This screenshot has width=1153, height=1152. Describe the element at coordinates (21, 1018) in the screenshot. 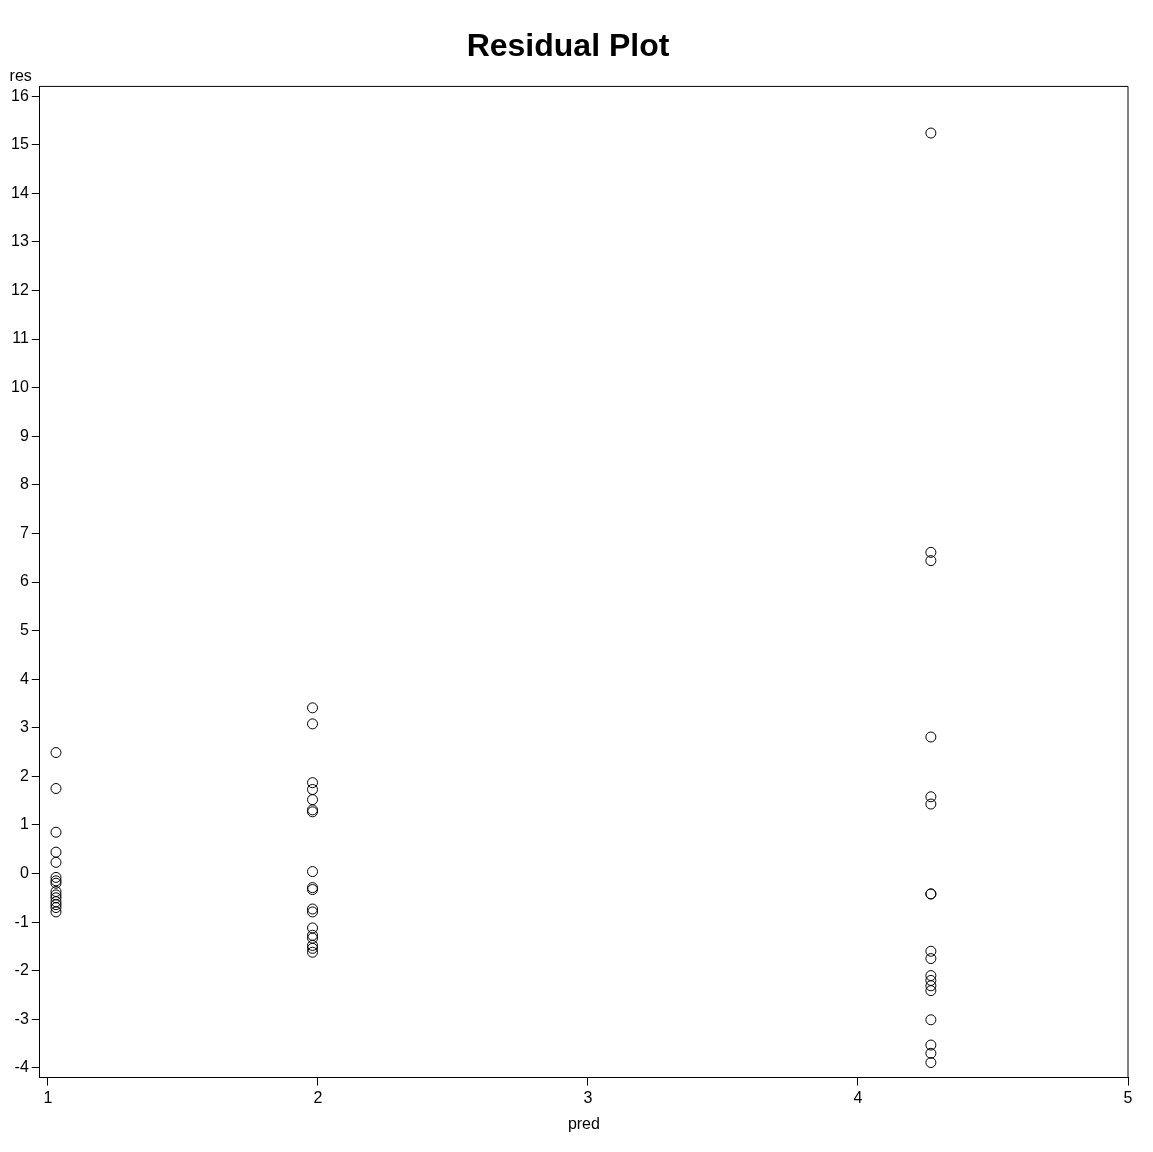

I see `y-tick-label: -3` at that location.